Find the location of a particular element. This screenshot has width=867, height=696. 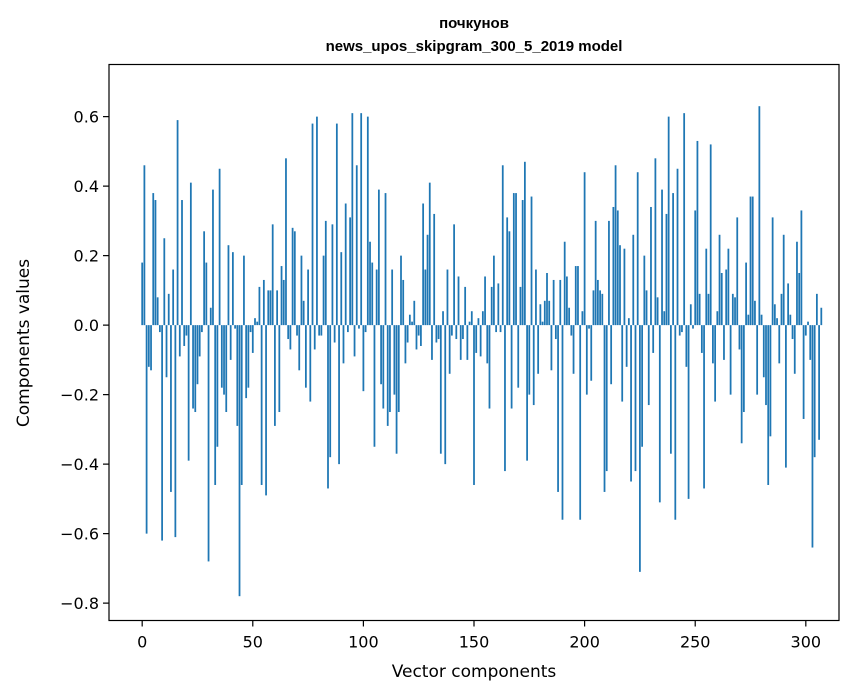

y-axis-label: Components values is located at coordinates (24, 343).